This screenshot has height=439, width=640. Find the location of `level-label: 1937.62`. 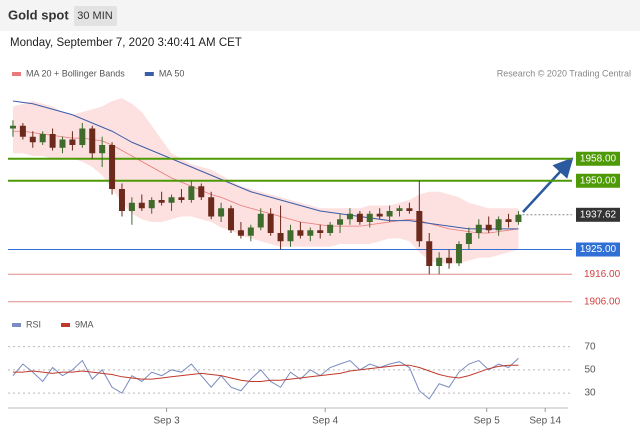

level-label: 1937.62 is located at coordinates (598, 214).